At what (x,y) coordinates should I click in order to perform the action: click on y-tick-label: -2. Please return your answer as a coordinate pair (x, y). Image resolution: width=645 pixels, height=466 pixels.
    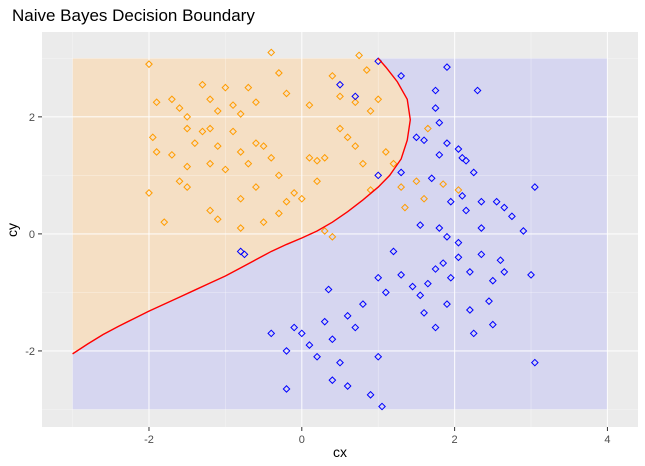
    Looking at the image, I should click on (30, 352).